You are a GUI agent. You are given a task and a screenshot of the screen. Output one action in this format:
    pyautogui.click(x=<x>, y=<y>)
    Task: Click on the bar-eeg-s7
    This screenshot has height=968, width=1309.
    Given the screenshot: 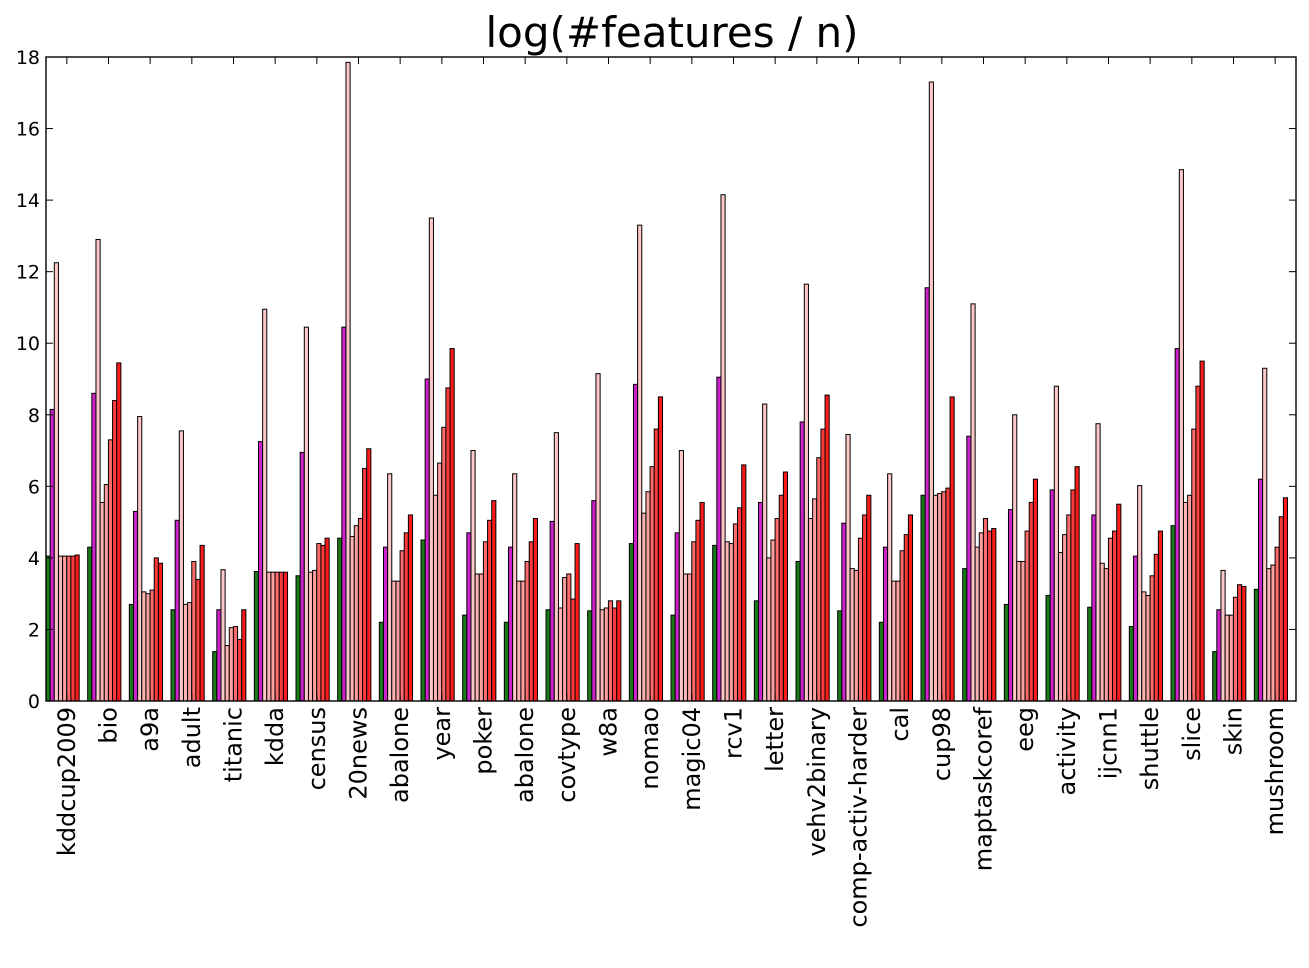 What is the action you would take?
    pyautogui.click(x=1035, y=590)
    